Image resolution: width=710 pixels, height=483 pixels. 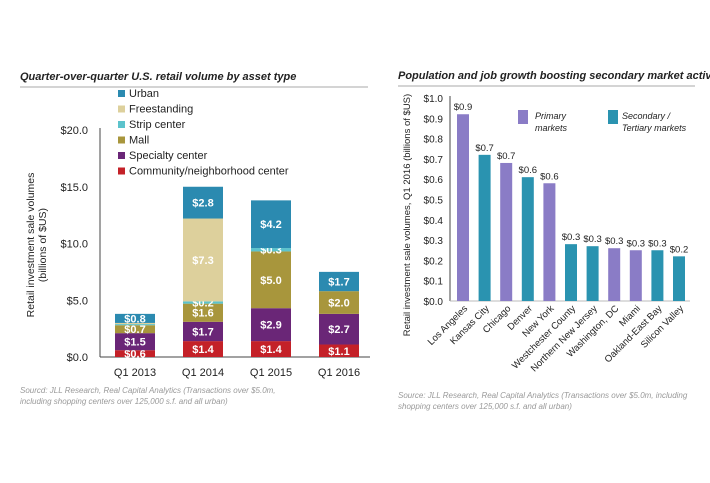 What do you see at coordinates (434, 99) in the screenshot?
I see `y-tick-label: $1.0` at bounding box center [434, 99].